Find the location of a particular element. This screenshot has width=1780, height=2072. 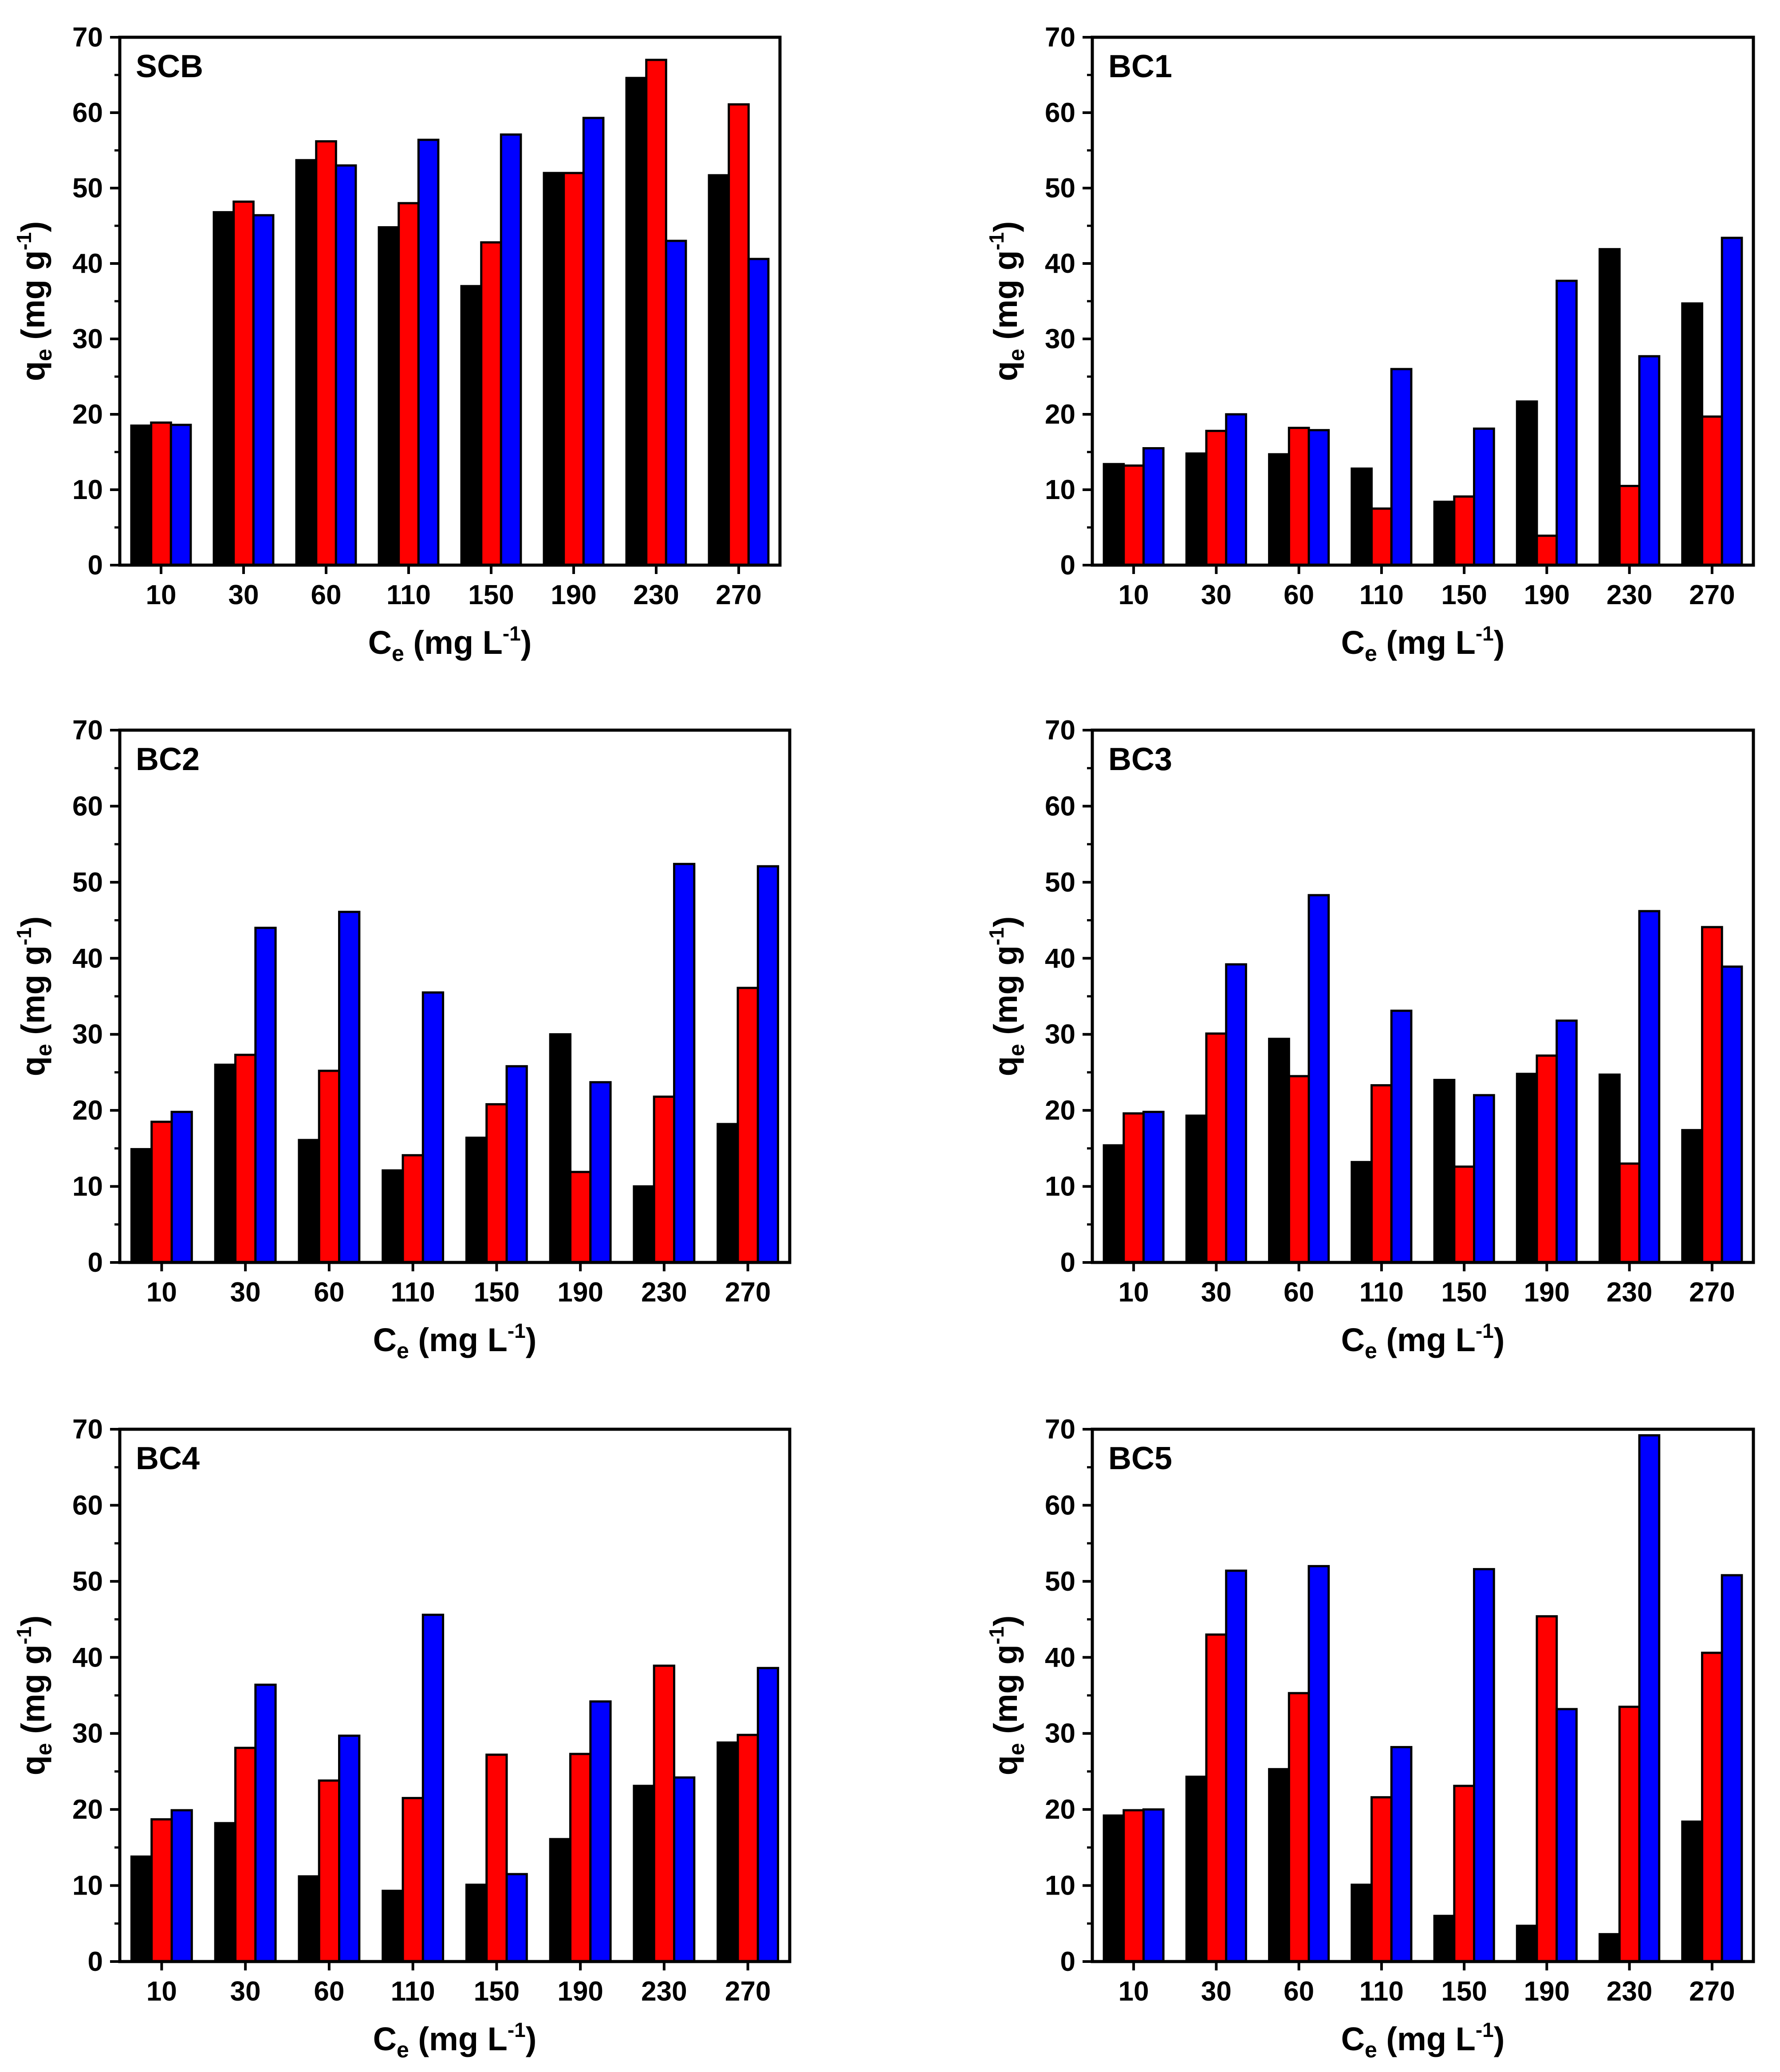

y-tick-label: 10 is located at coordinates (1060, 1886).